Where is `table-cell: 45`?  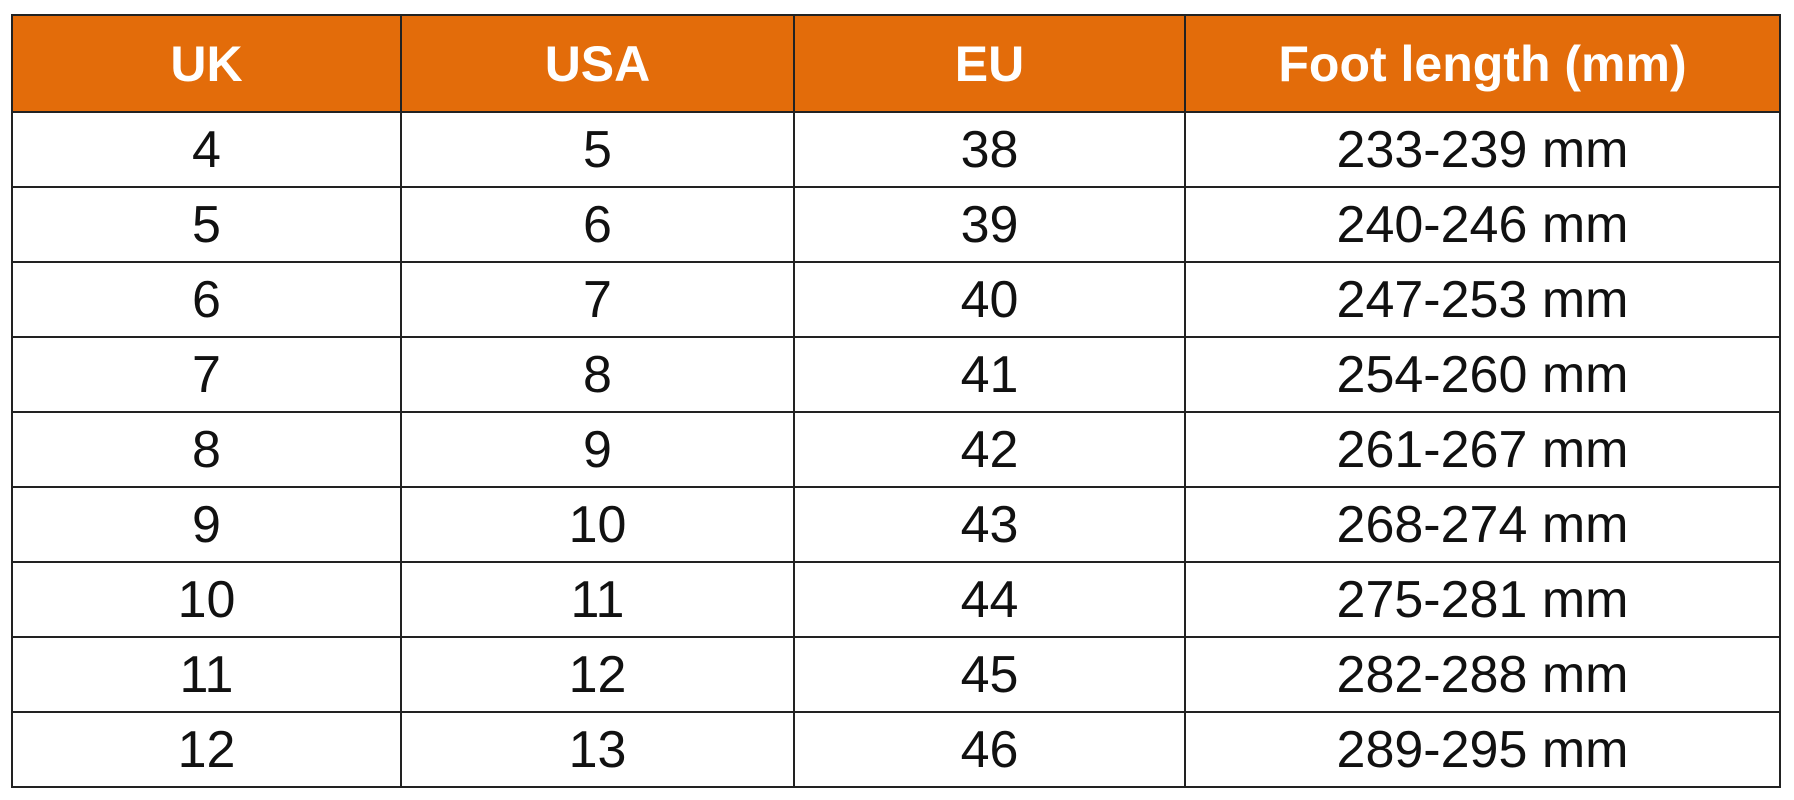 table-cell: 45 is located at coordinates (989, 674).